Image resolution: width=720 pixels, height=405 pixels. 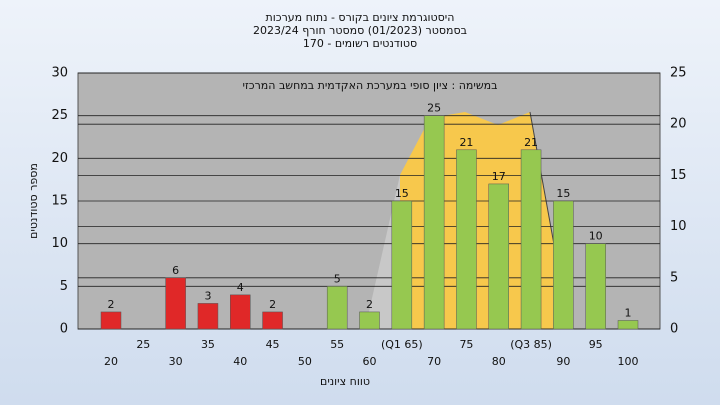 What do you see at coordinates (678, 226) in the screenshot?
I see `y2-tick-label: 10` at bounding box center [678, 226].